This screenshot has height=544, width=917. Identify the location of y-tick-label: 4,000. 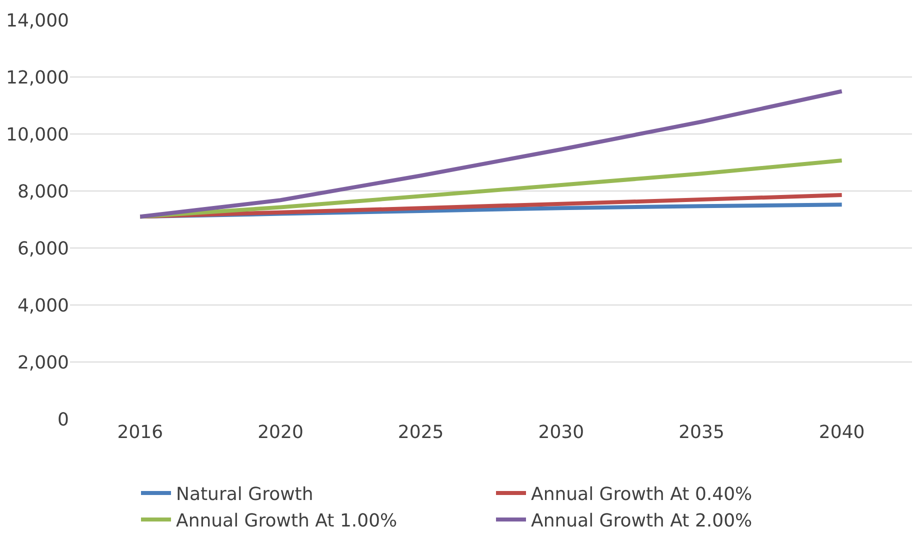
(43, 305).